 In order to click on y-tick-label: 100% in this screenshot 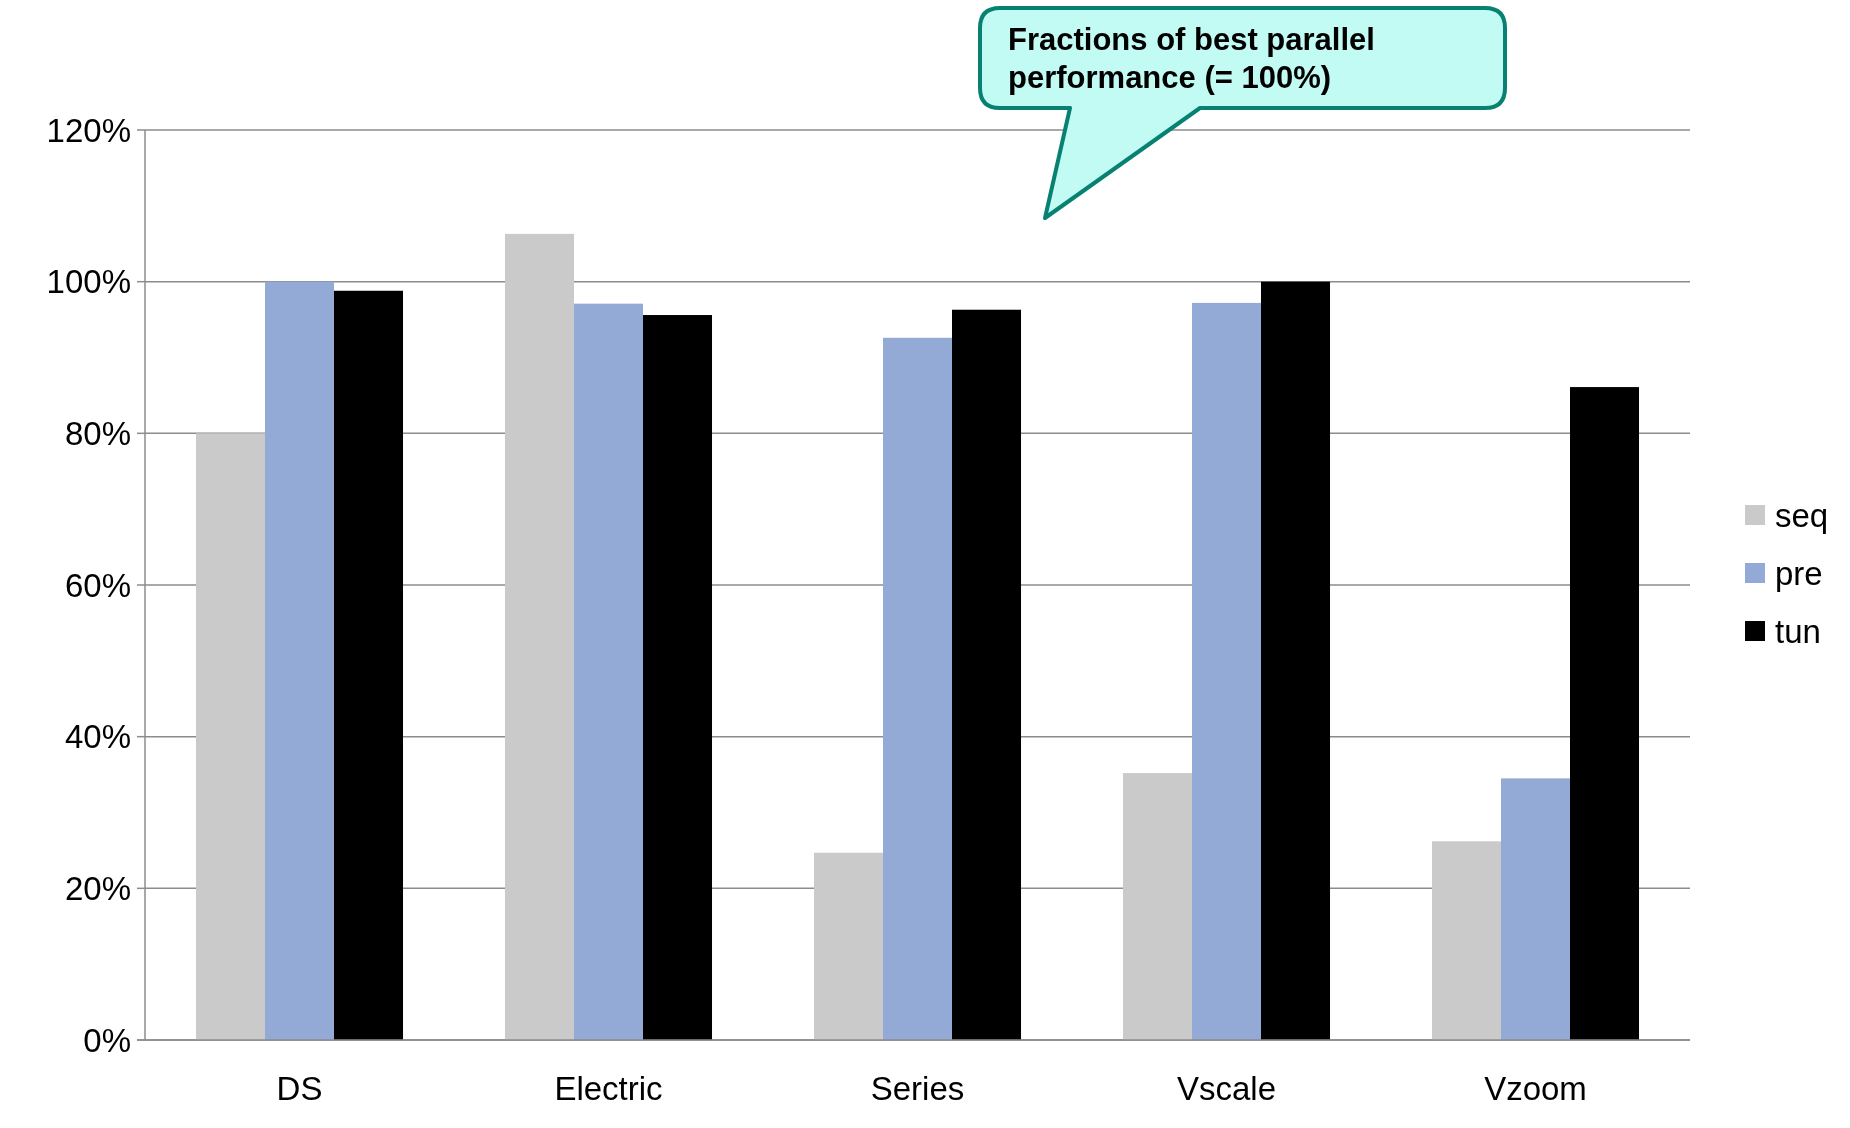, I will do `click(88, 282)`.